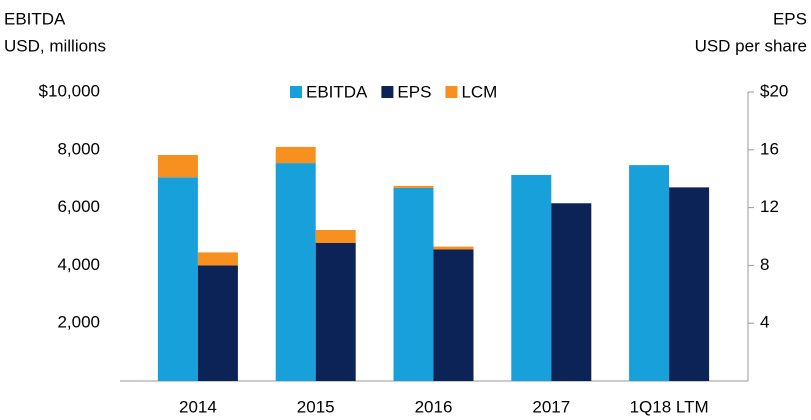 This screenshot has width=811, height=420. I want to click on y2-tick-label: $20, so click(774, 90).